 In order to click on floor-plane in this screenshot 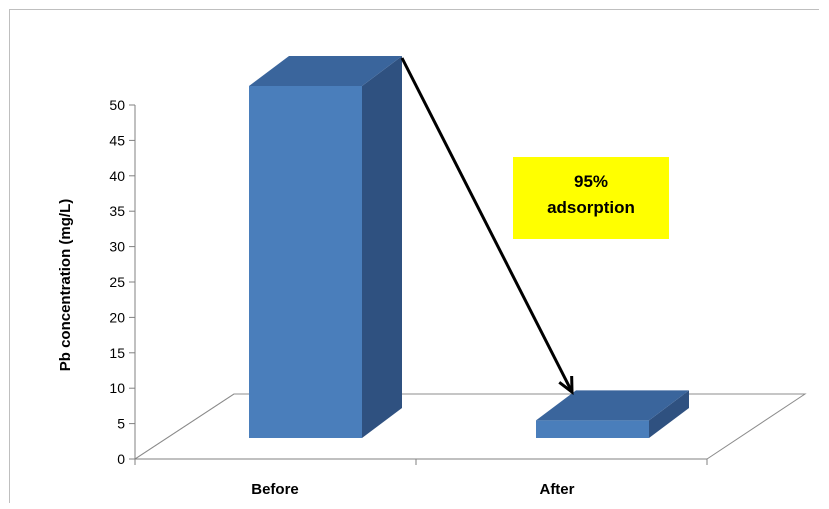, I will do `click(470, 426)`.